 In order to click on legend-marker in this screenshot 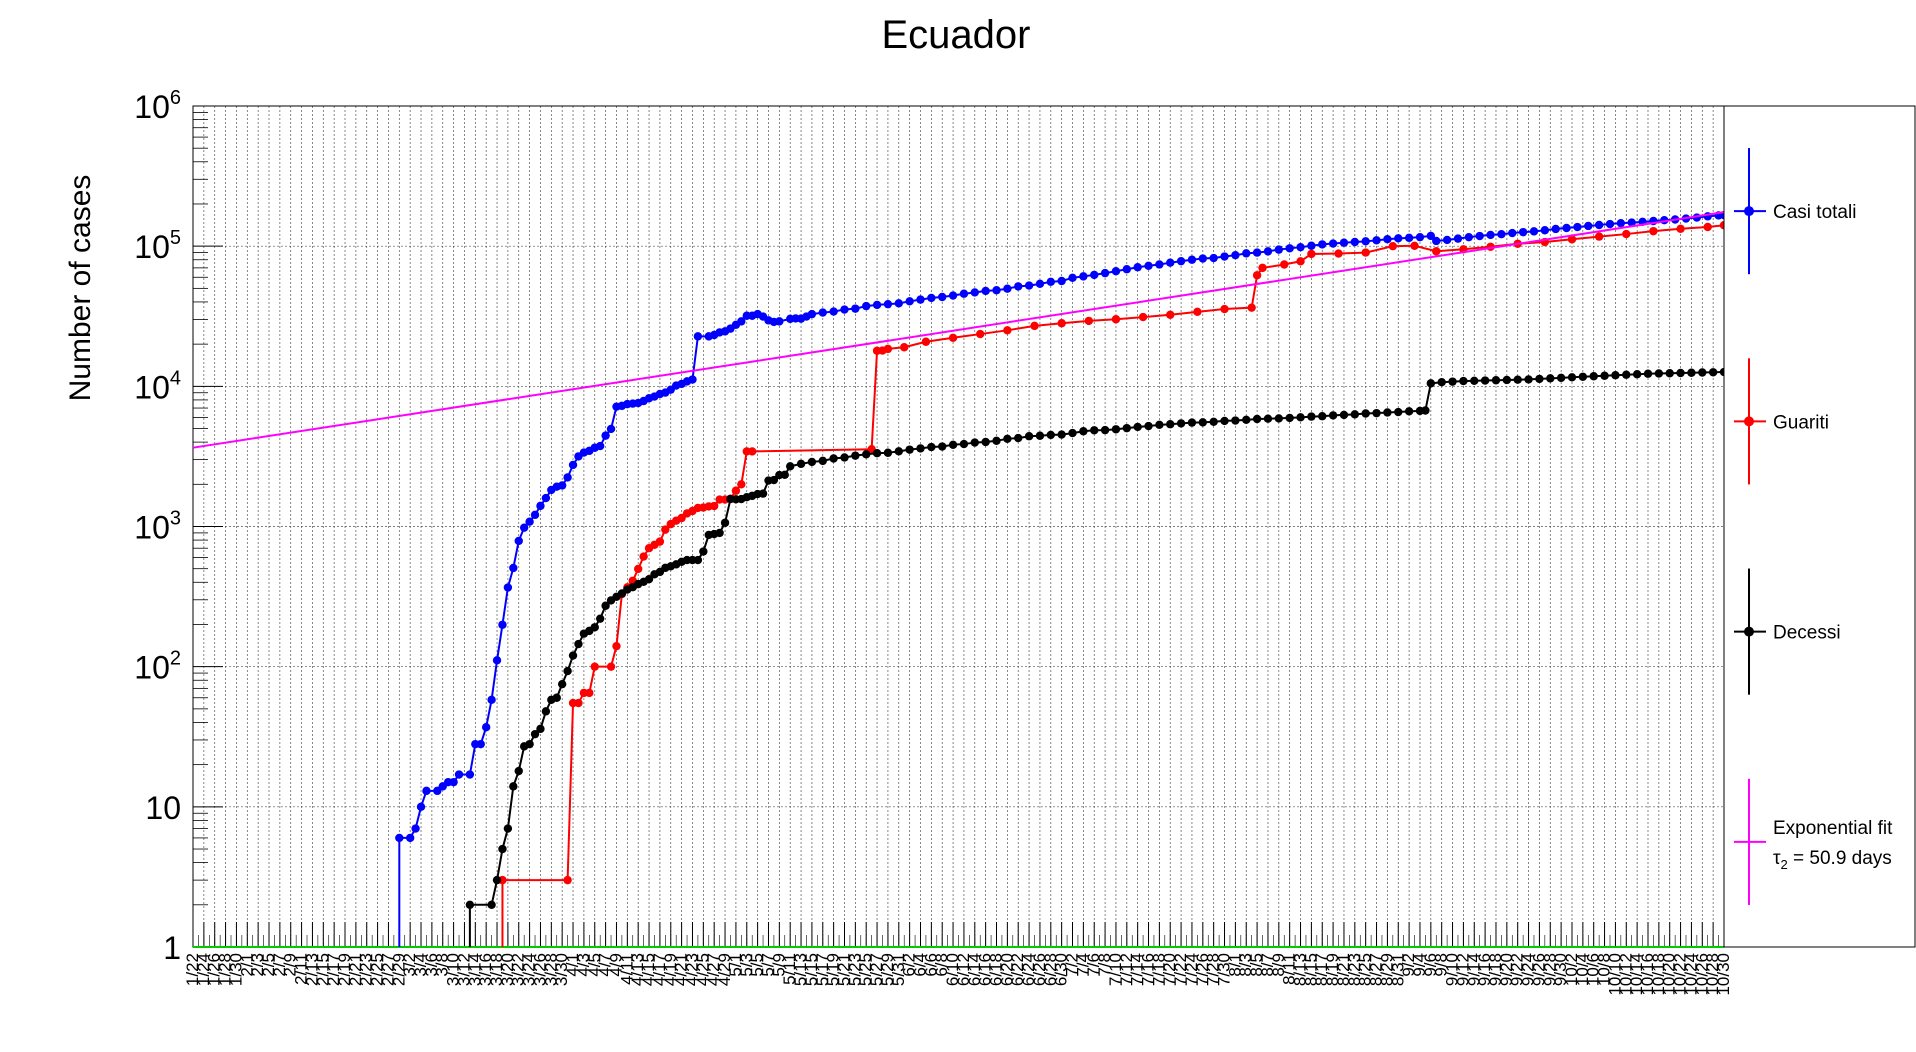, I will do `click(1749, 631)`.